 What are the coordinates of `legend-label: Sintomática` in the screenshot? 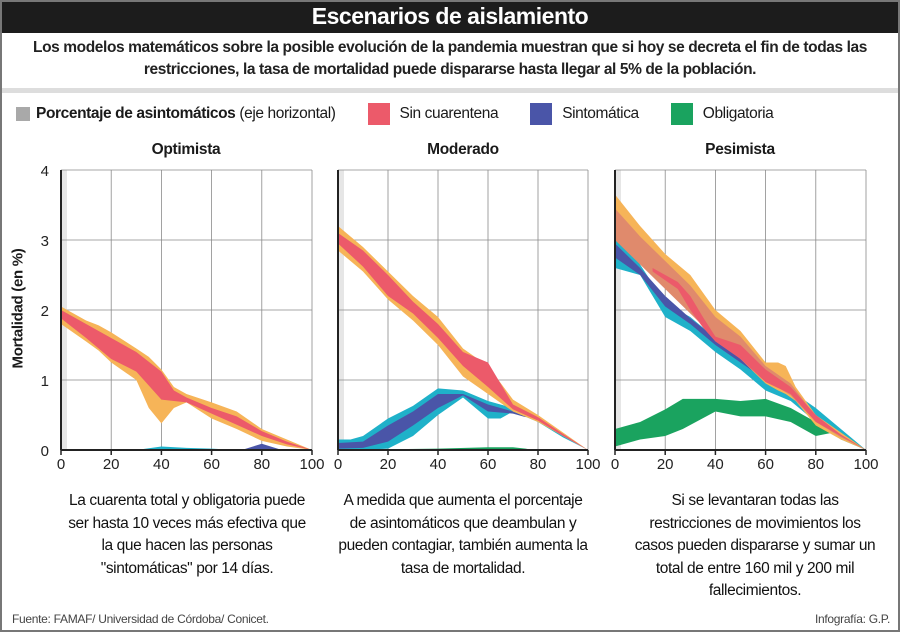 It's located at (600, 113).